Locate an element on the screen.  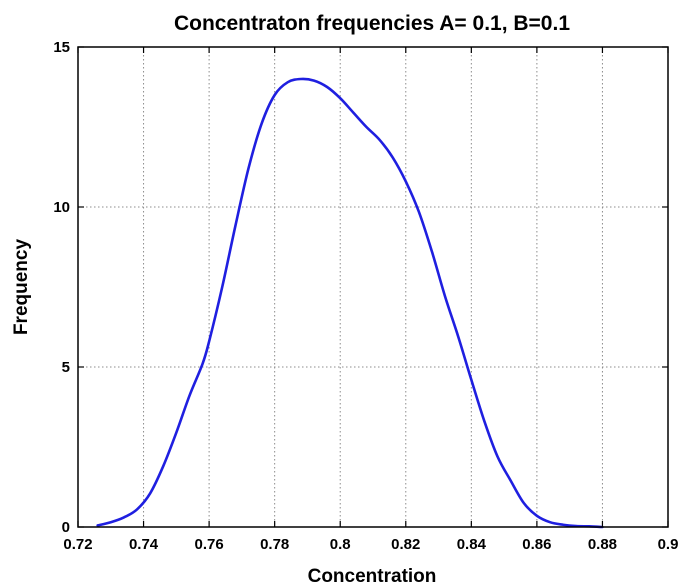
x-tick-label: 0.72 is located at coordinates (77, 544).